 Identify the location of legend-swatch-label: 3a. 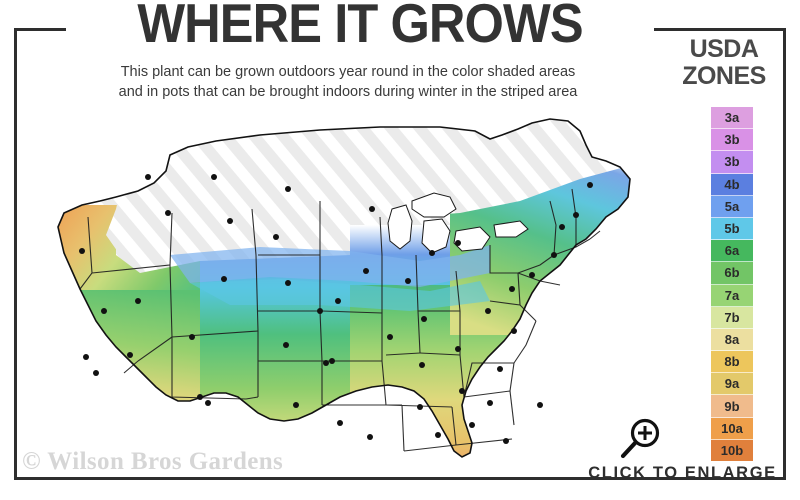
(732, 118).